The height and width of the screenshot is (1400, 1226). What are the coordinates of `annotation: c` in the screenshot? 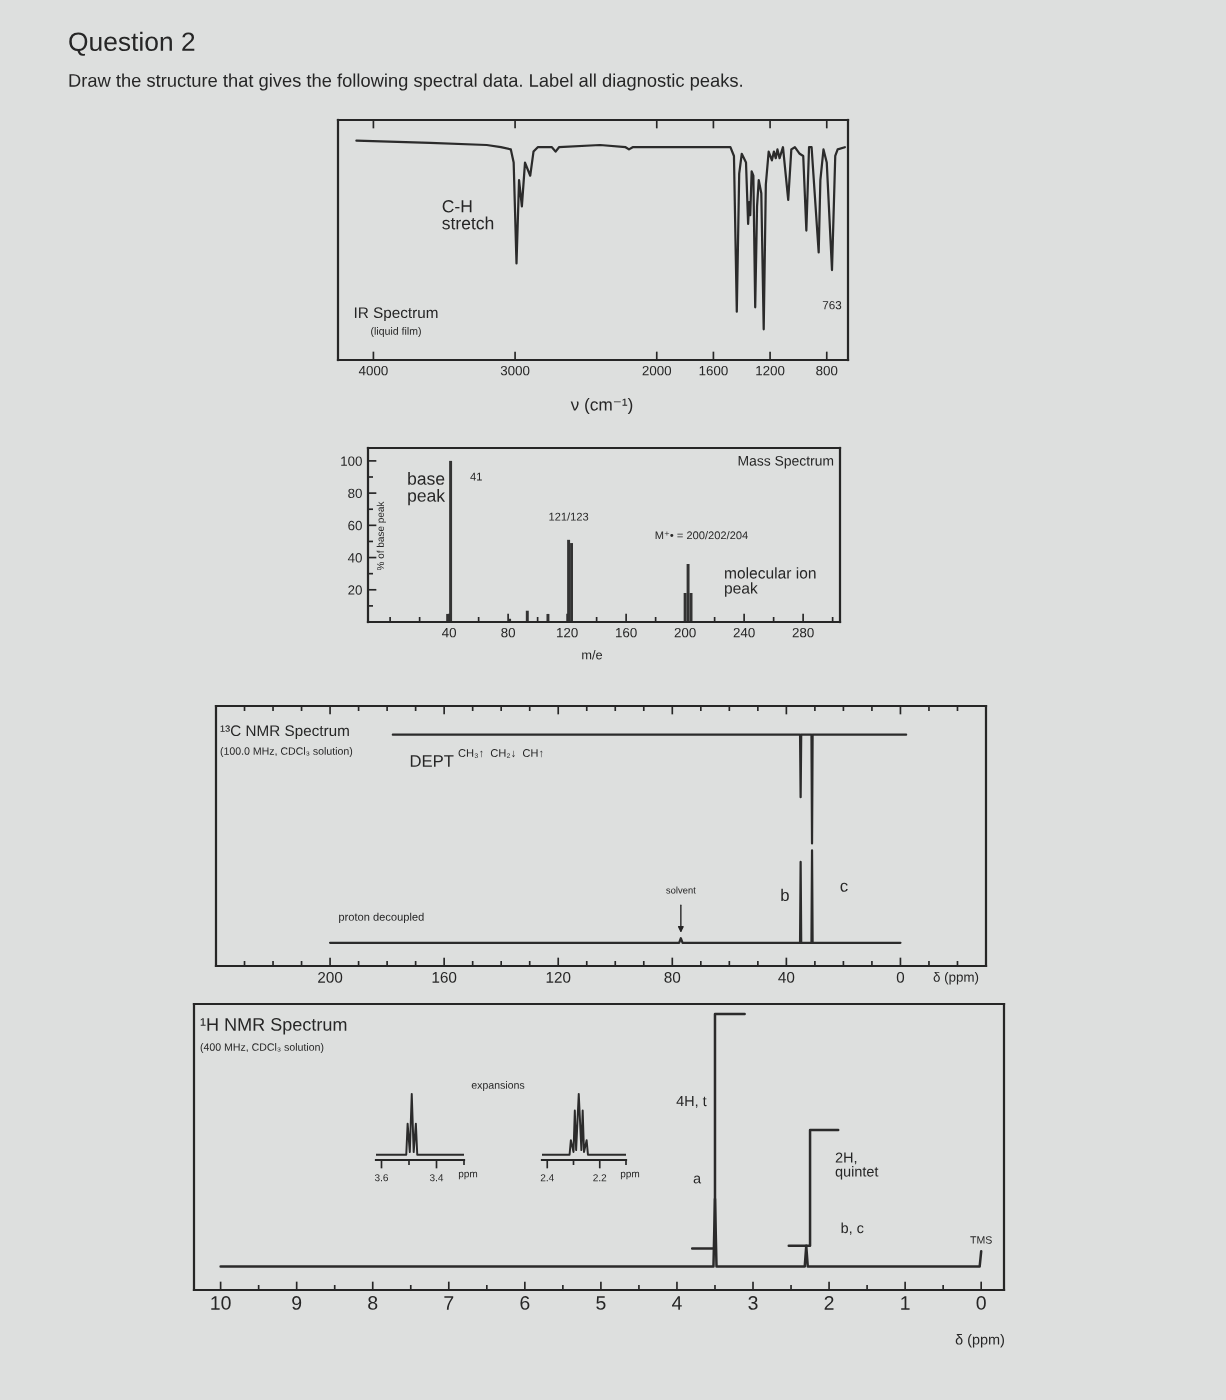 It's located at (844, 887).